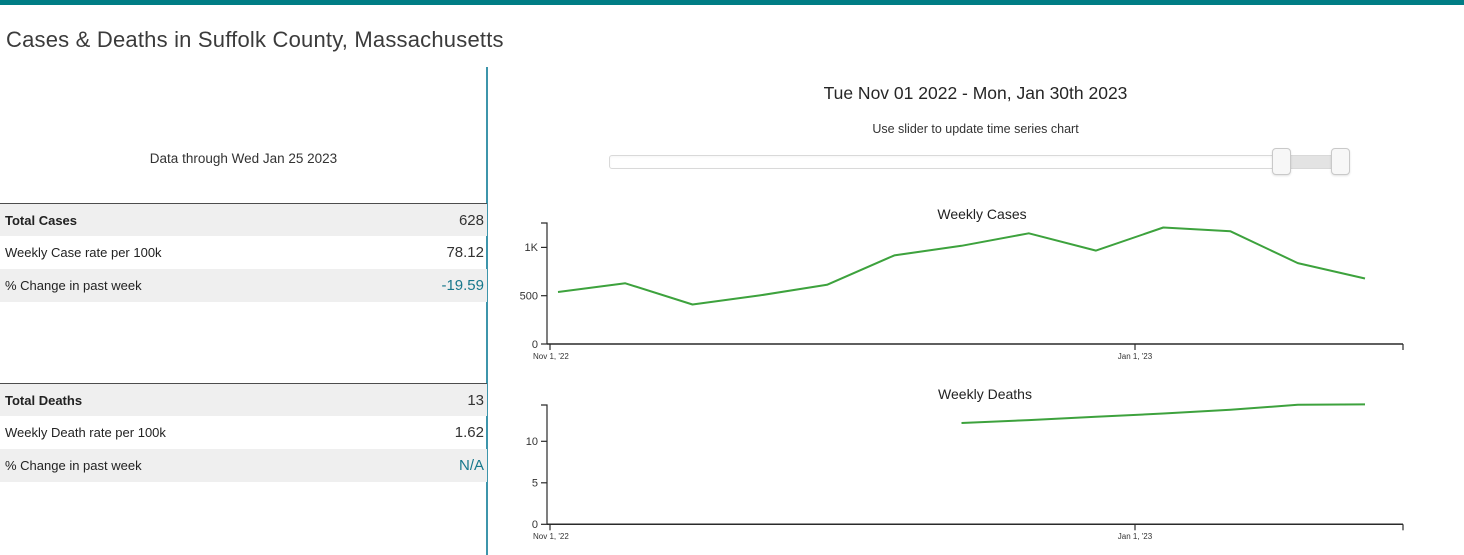 This screenshot has height=555, width=1464. What do you see at coordinates (462, 285) in the screenshot?
I see `stat-value-accent: -19.59` at bounding box center [462, 285].